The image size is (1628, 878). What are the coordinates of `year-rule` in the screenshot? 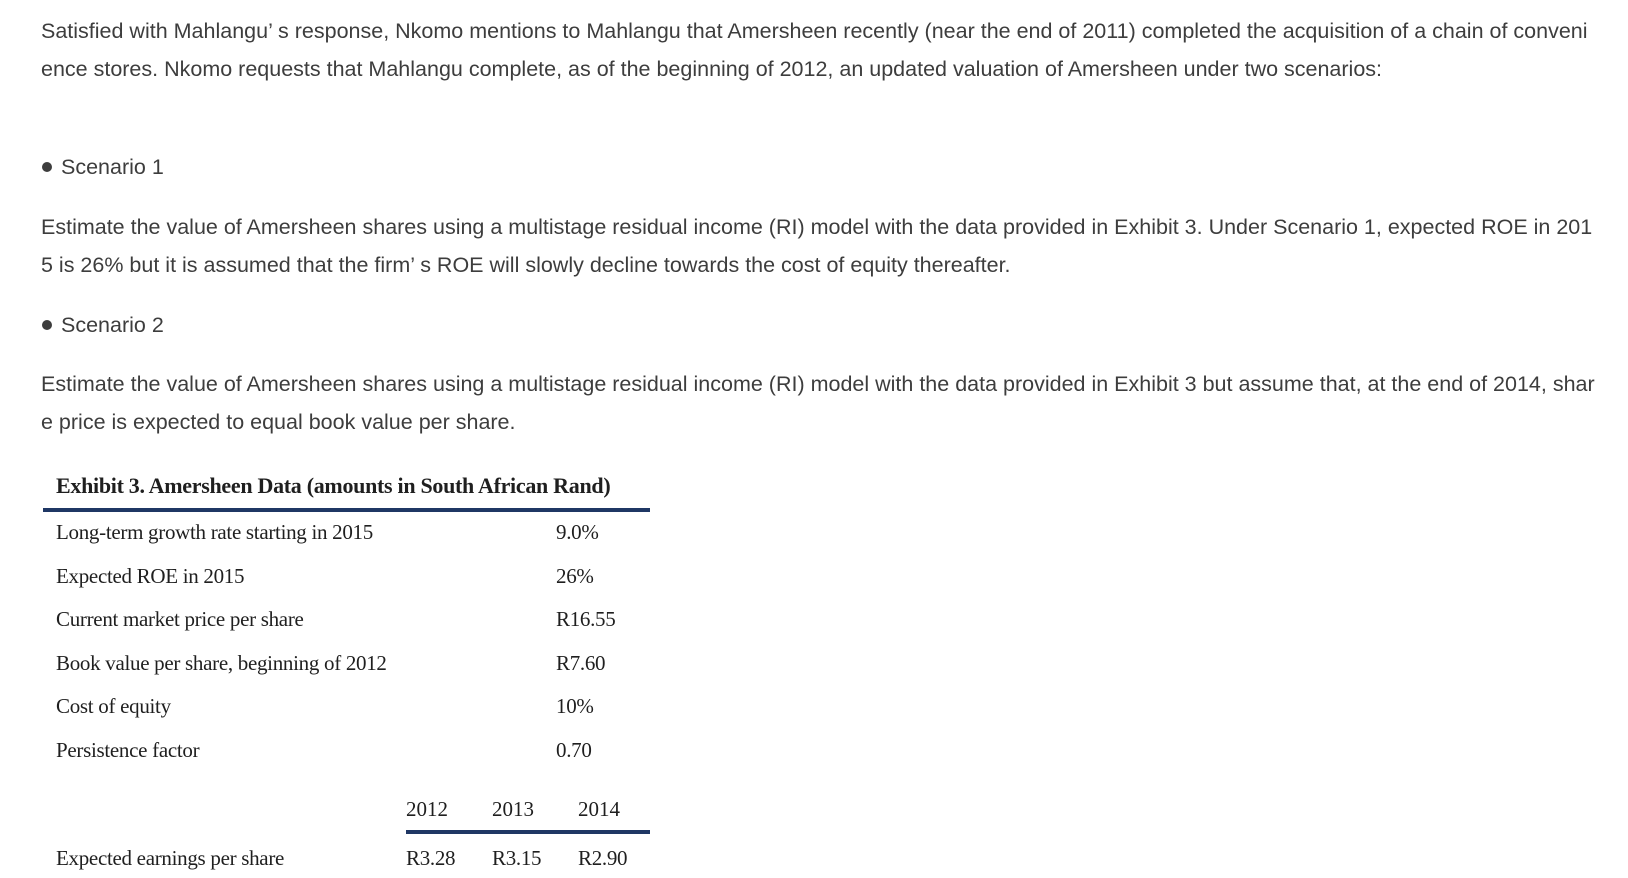 It's located at (528, 832).